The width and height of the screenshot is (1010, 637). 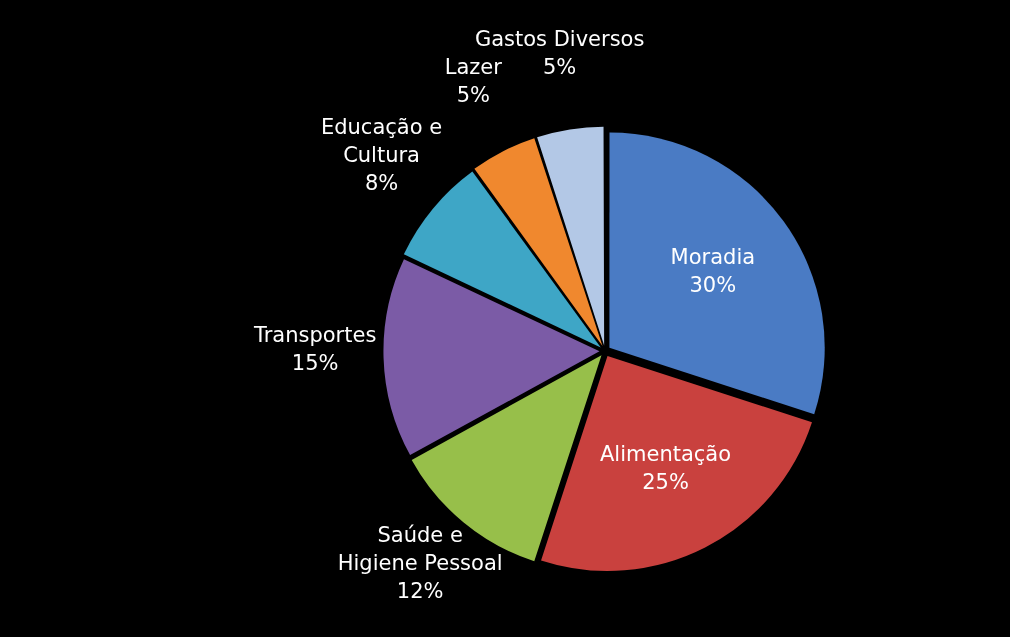 What do you see at coordinates (713, 285) in the screenshot?
I see `data-label: 30%` at bounding box center [713, 285].